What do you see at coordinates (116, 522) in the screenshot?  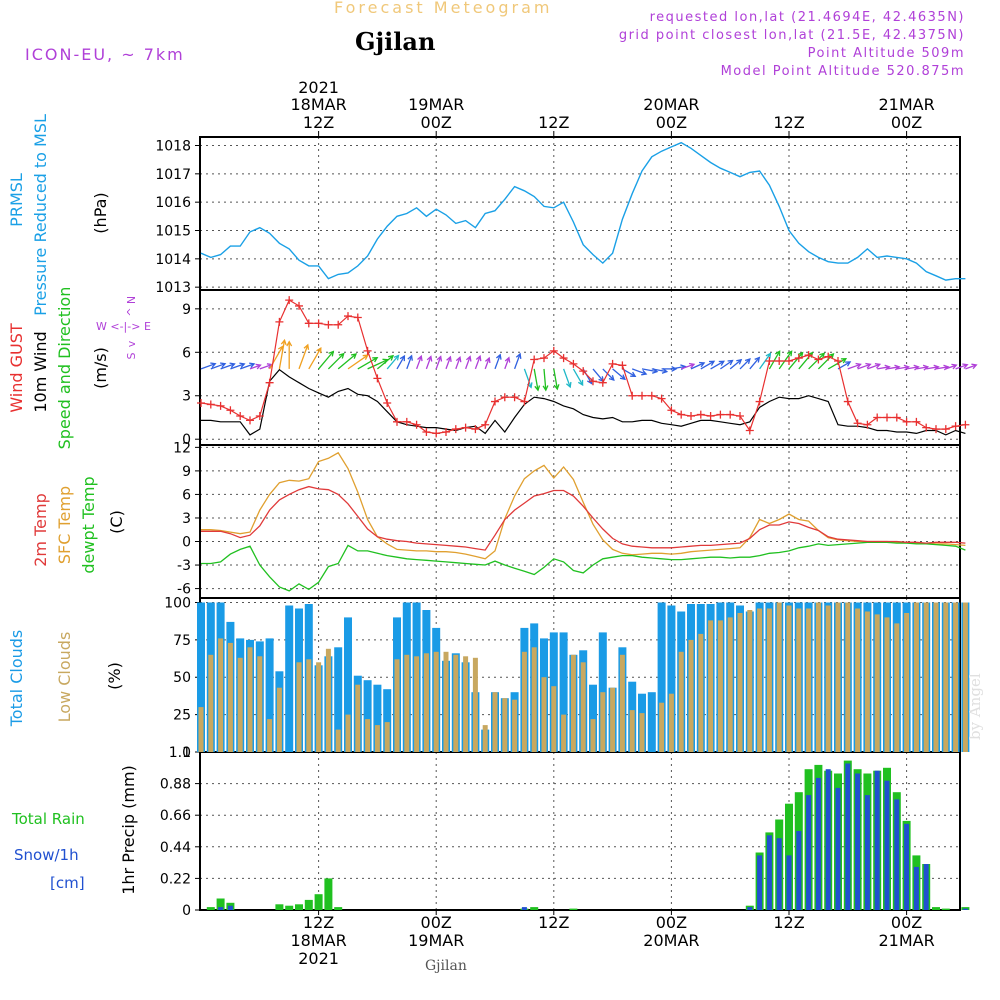 I see `temp-unit-label: (C)` at bounding box center [116, 522].